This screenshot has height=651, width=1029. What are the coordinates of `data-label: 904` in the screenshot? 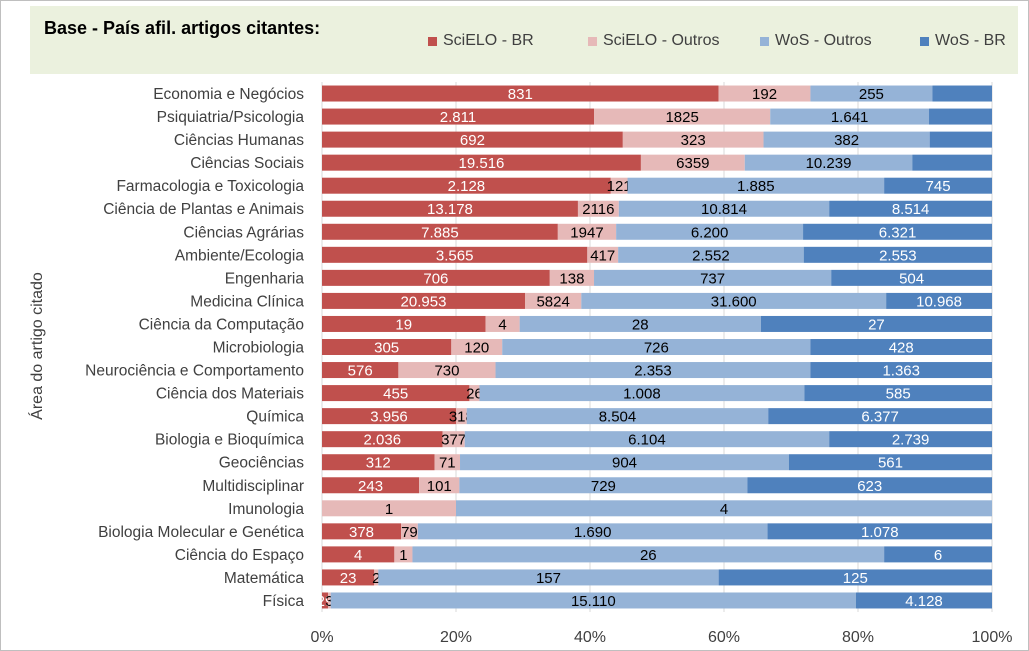 It's located at (624, 463).